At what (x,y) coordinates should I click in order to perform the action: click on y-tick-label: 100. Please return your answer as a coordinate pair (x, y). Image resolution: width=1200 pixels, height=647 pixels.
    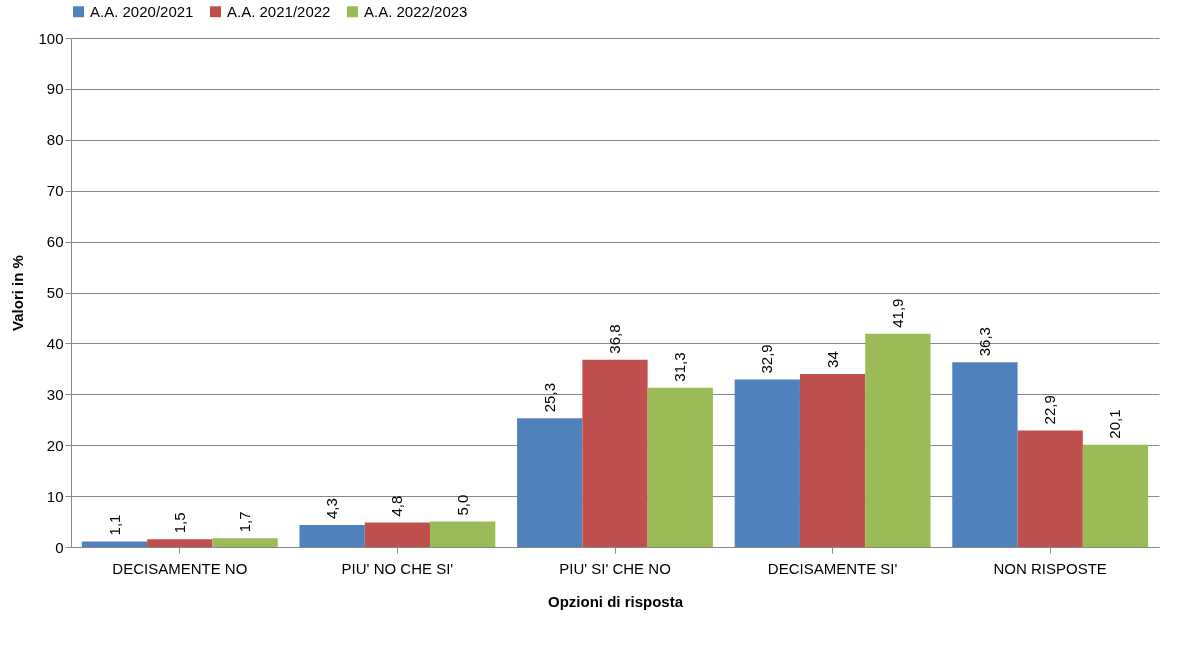
    Looking at the image, I should click on (51, 38).